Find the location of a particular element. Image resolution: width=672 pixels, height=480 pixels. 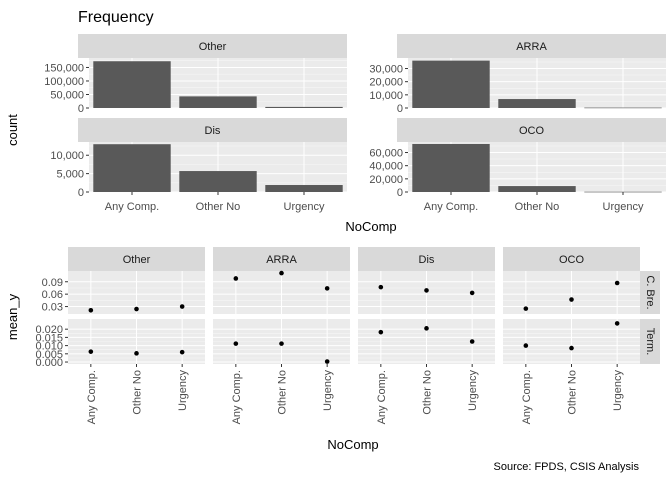

y-tick-label: 150,000 is located at coordinates (64, 68).